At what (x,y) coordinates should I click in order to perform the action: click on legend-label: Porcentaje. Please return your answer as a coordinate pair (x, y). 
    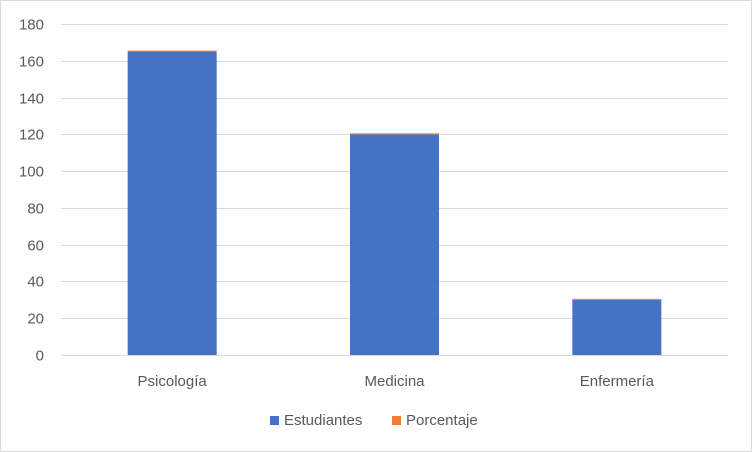
    Looking at the image, I should click on (442, 420).